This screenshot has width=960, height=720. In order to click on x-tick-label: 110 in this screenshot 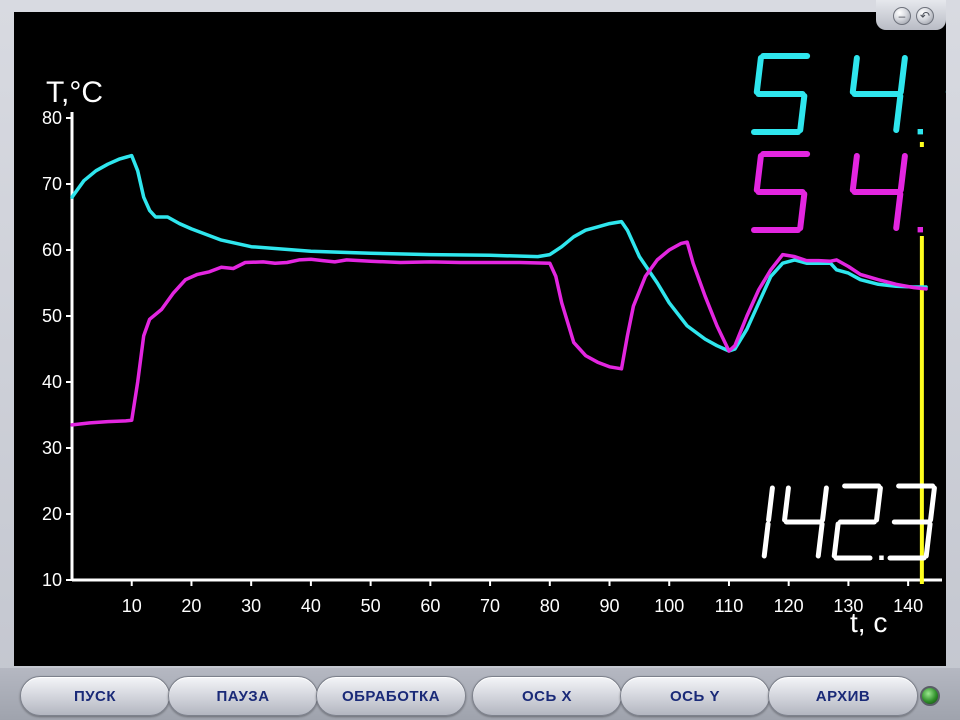, I will do `click(729, 606)`.